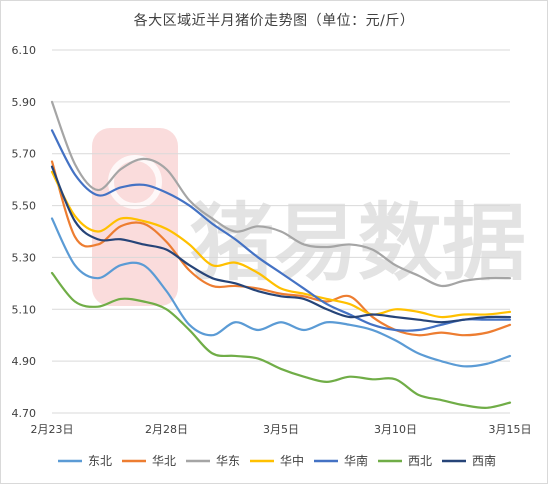  I want to click on legend-label: 华中, so click(292, 460).